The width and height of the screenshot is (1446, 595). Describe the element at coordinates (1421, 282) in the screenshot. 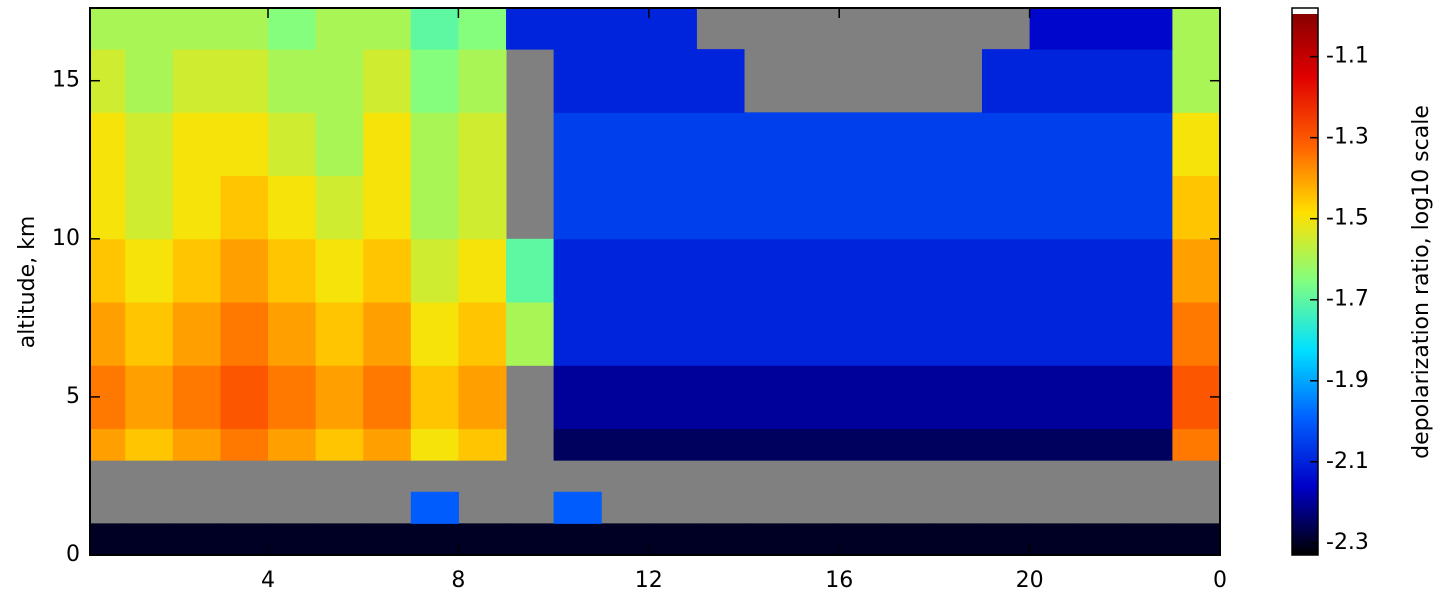

I see `colorbar-label: depolarization ratio, log10 scale` at that location.